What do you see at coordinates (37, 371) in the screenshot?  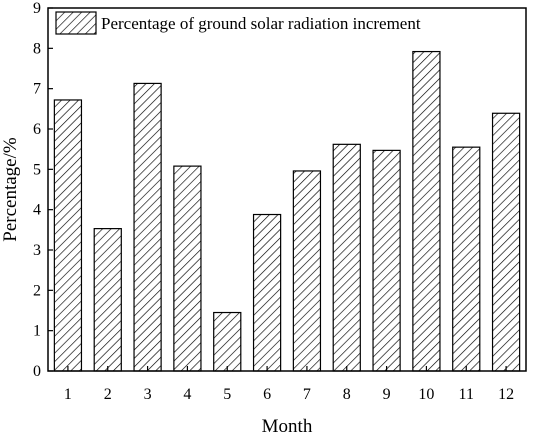 I see `y-tick-label: 0` at bounding box center [37, 371].